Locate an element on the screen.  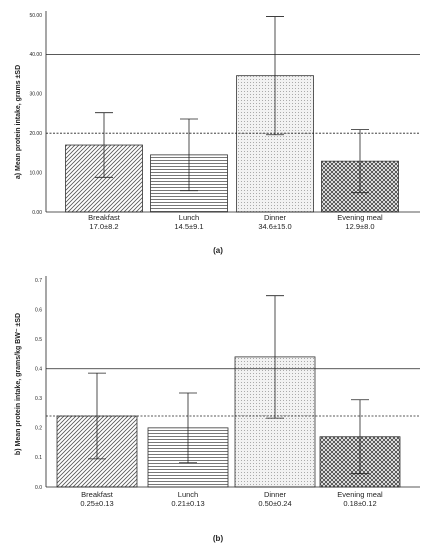
y-axis-label: b) Mean protein intake, grams/kg BW⁻ ±SD is located at coordinates (18, 384).